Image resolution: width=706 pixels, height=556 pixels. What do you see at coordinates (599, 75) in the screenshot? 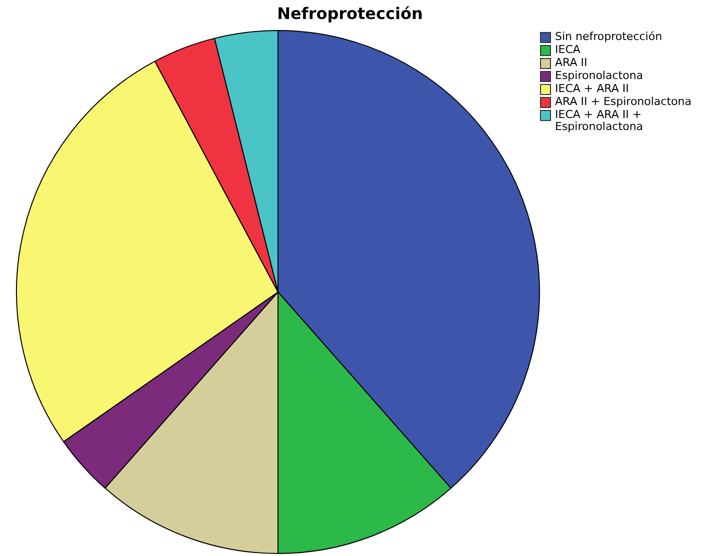
I see `legend-label: Espironolactona` at bounding box center [599, 75].